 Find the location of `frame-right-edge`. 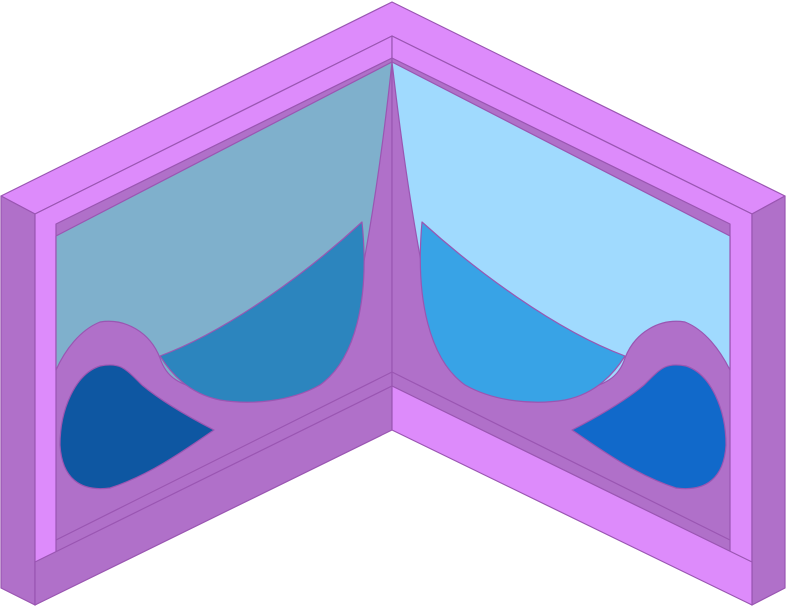

frame-right-edge is located at coordinates (768, 400).